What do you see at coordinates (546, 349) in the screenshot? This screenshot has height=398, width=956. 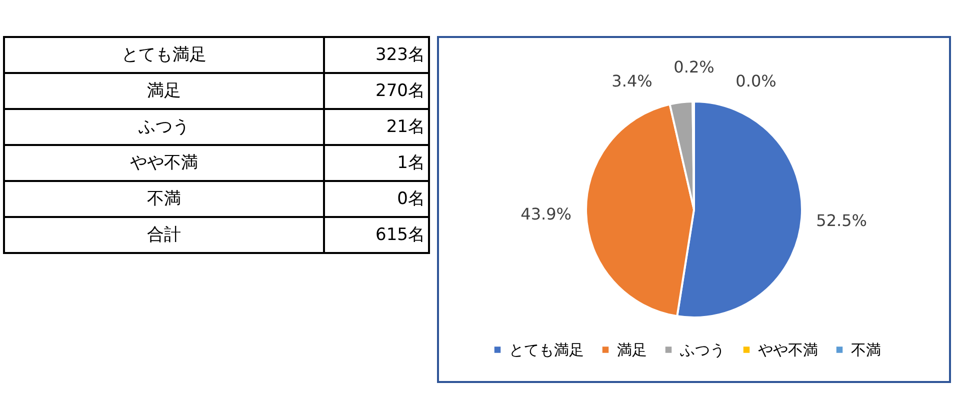 I see `legend-label: とても満足` at bounding box center [546, 349].